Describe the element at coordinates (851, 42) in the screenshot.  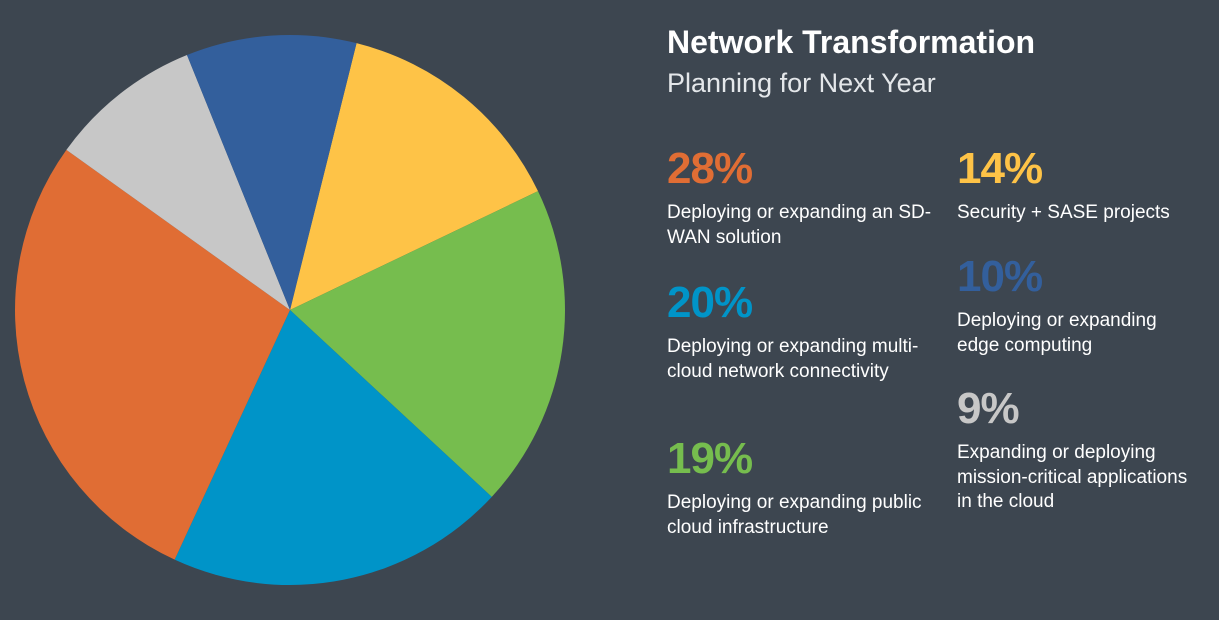
I see `chart-title: Network Transformation` at that location.